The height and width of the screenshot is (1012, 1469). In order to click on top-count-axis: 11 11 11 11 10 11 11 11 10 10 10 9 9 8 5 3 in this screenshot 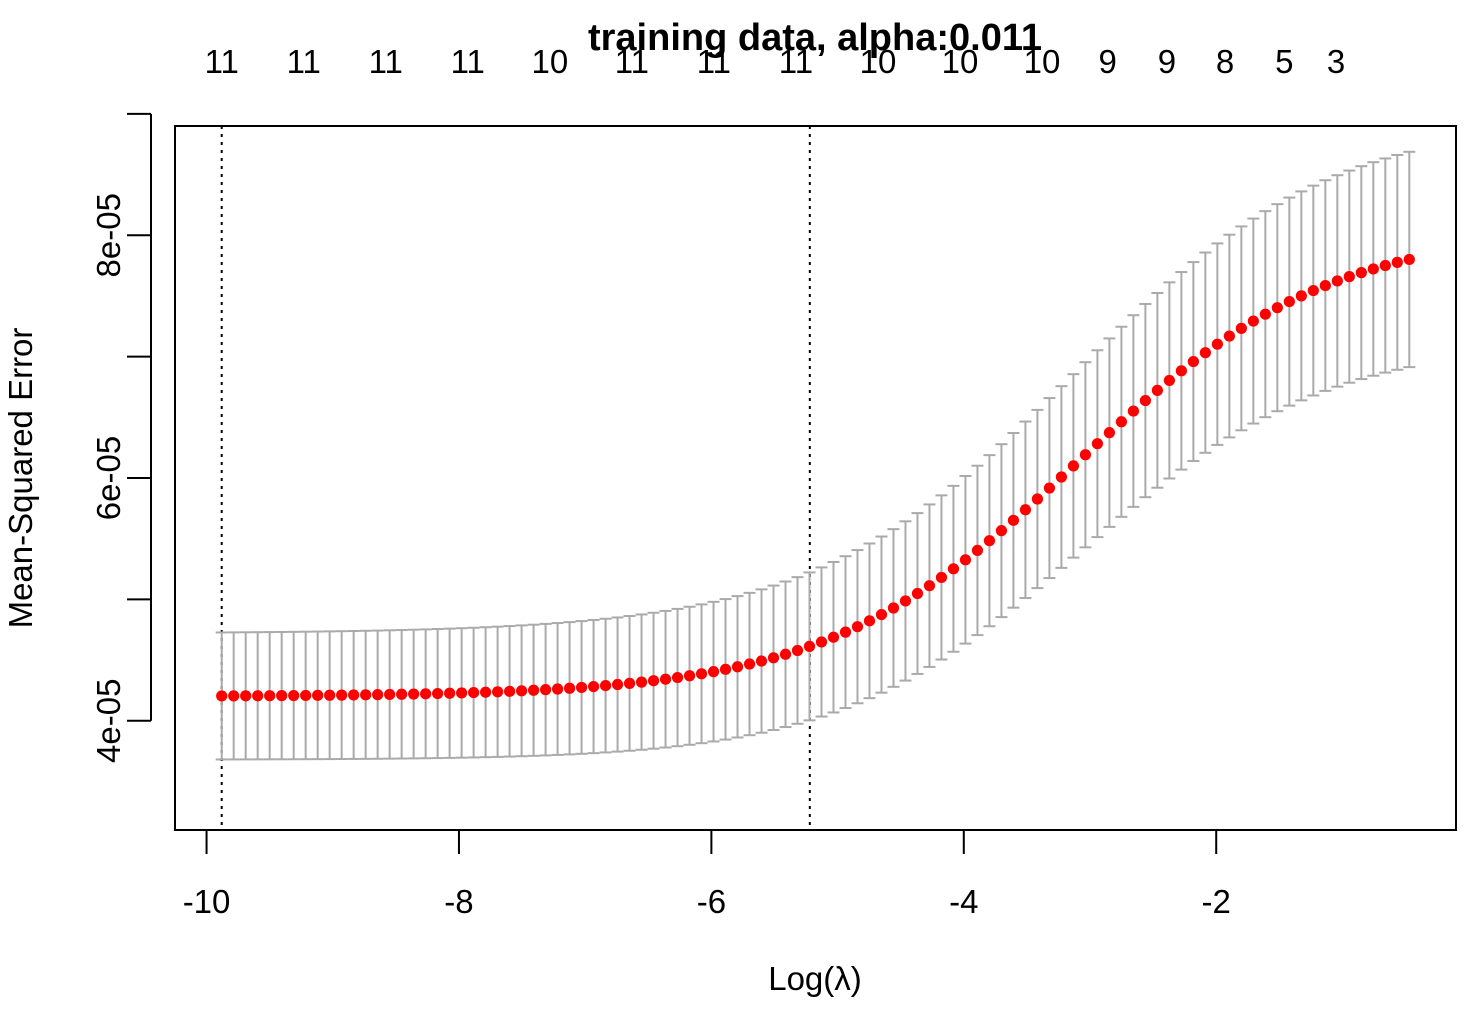, I will do `click(775, 61)`.